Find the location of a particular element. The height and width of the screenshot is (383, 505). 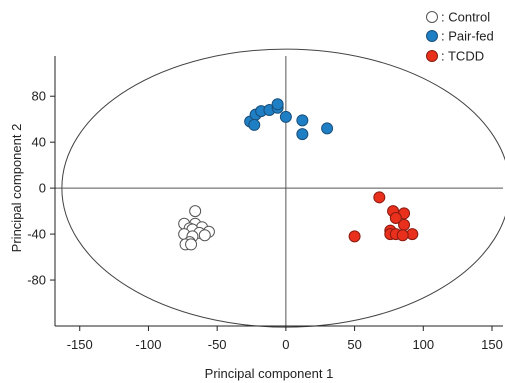

x-axis-ticks: -150 -100 -50 0 50 100 150 is located at coordinates (285, 339).